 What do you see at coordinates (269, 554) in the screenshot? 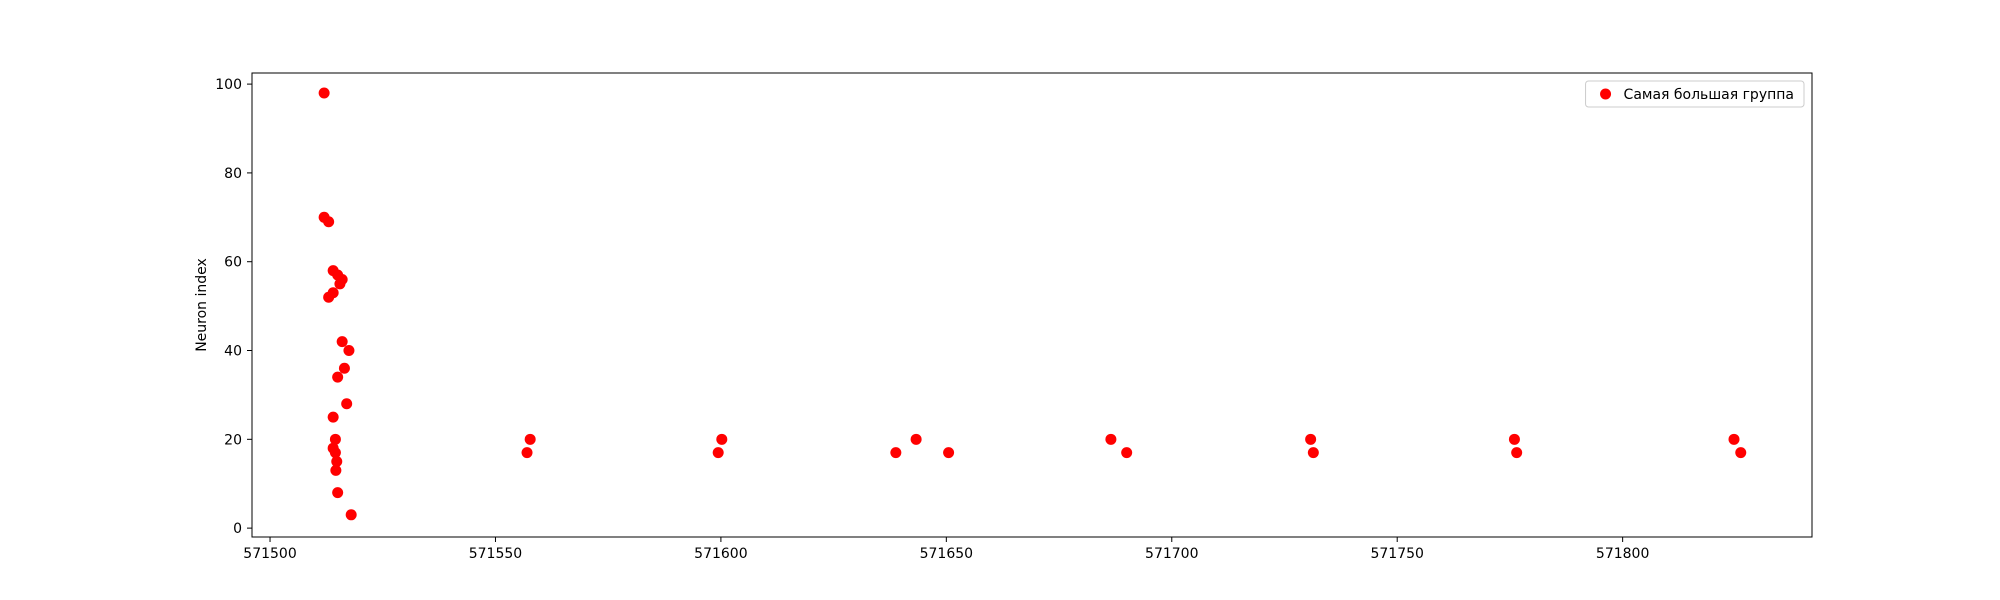
I see `x-tick-label: 571500` at bounding box center [269, 554].